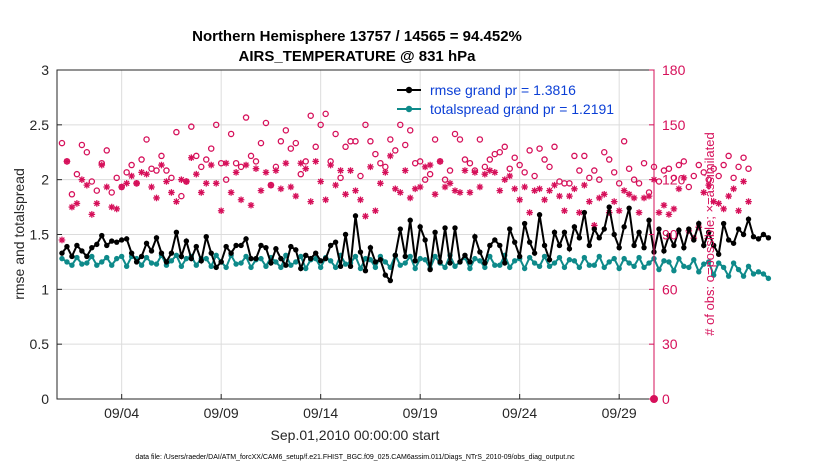  What do you see at coordinates (522, 109) in the screenshot?
I see `legend-spread-label: totalspread grand pr = 1.2191` at bounding box center [522, 109].